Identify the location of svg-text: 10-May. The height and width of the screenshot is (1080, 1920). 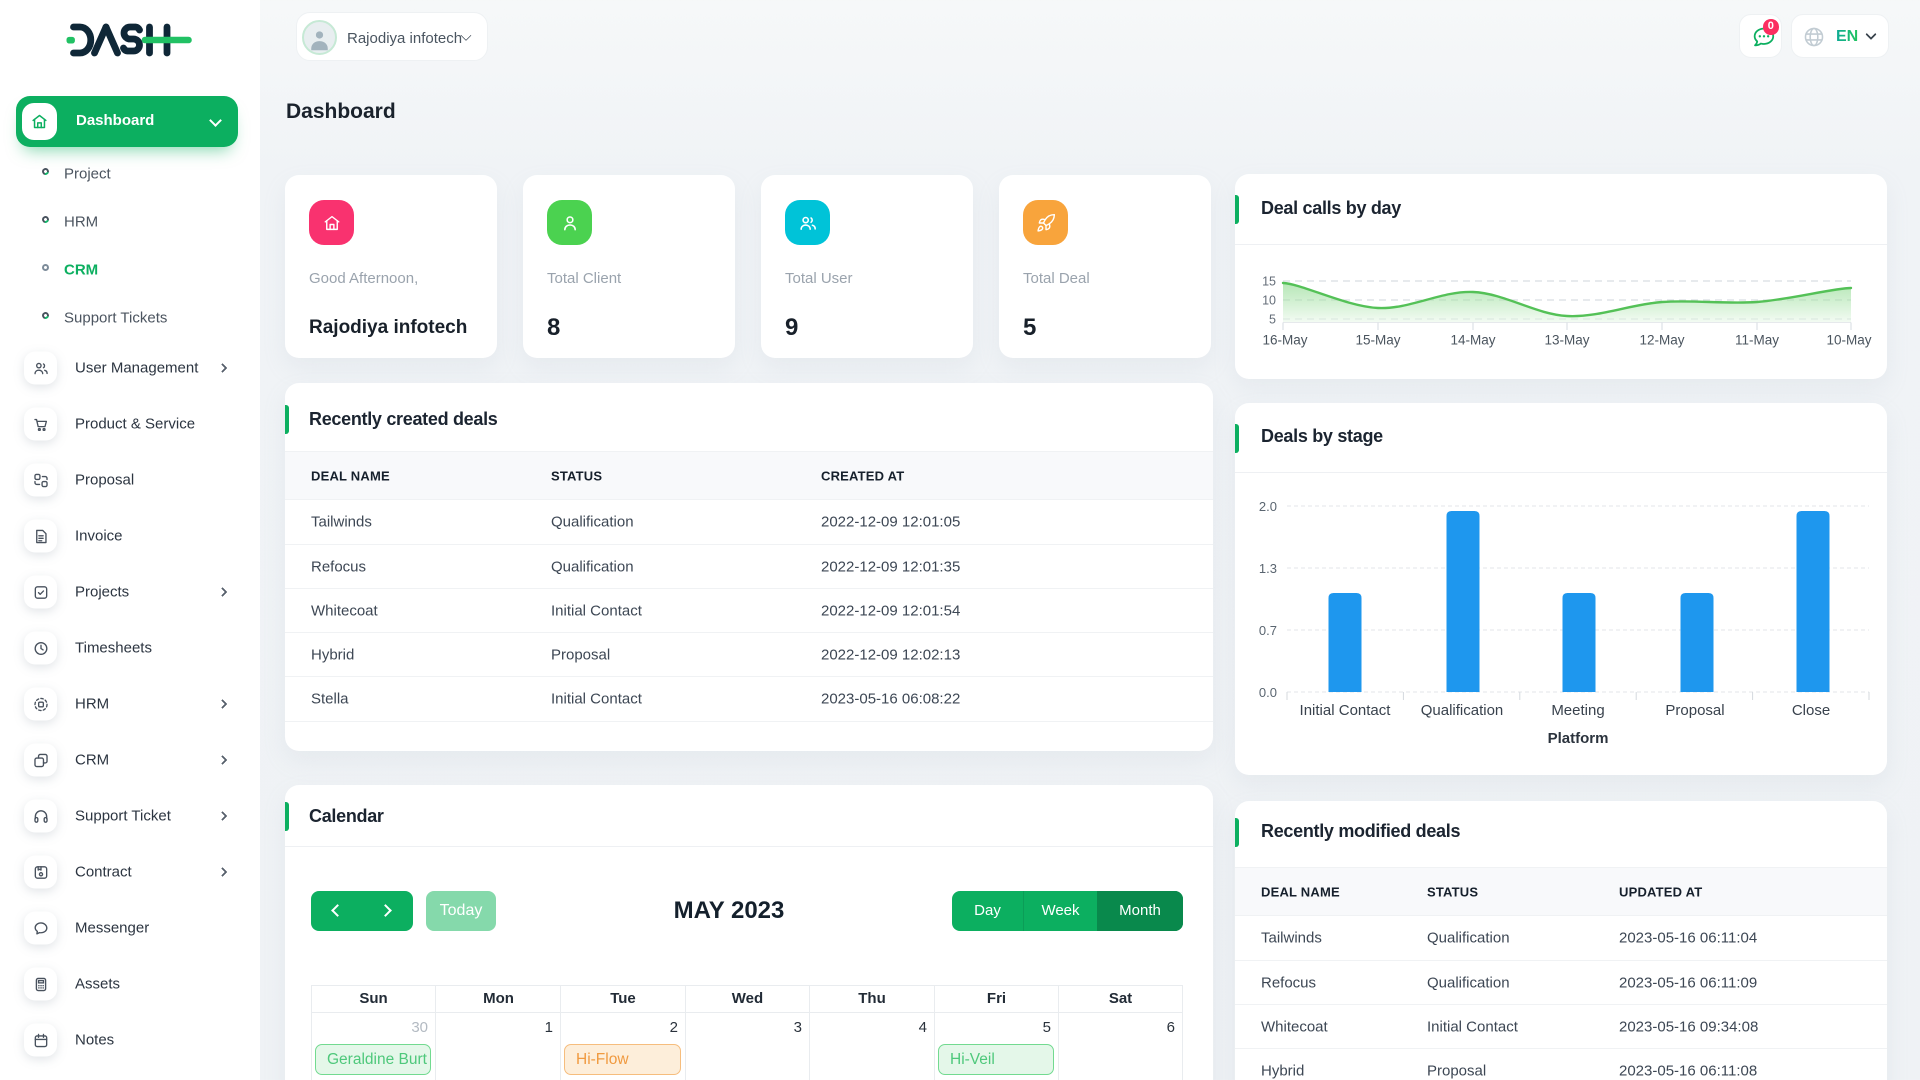
(1848, 340).